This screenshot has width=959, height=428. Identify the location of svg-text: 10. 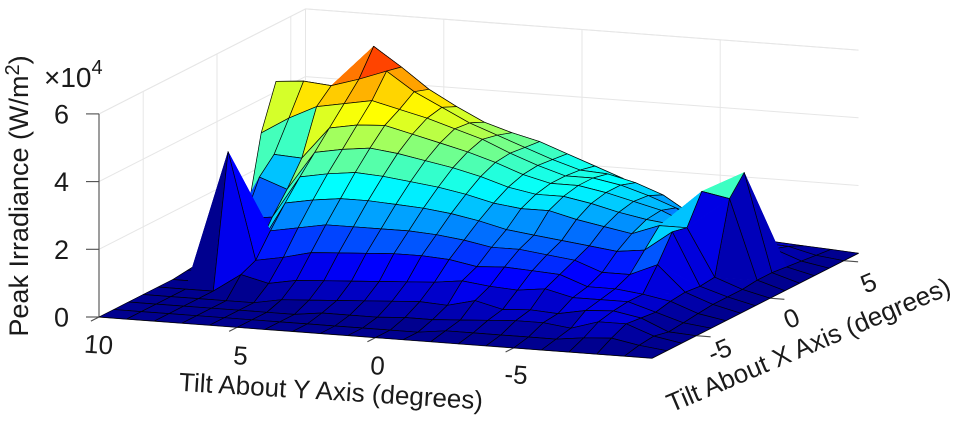
(98, 345).